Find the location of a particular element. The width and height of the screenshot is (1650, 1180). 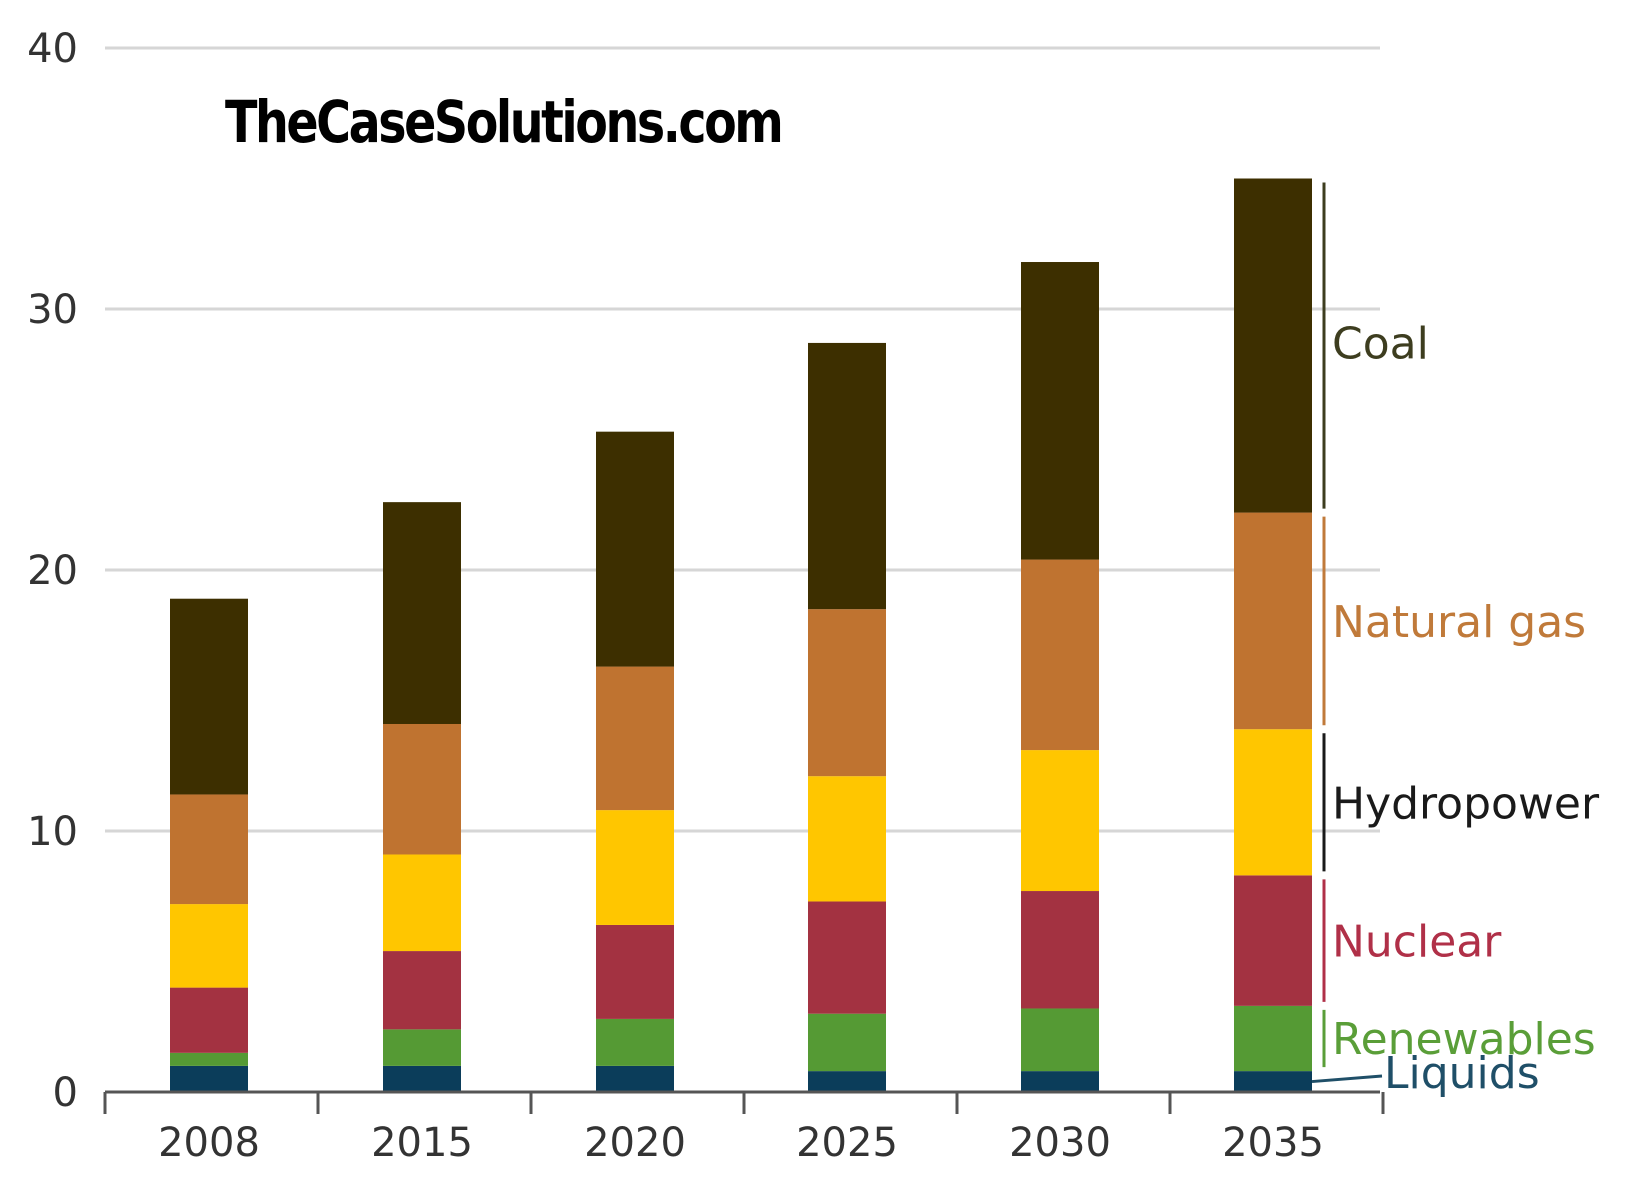

bar-2030-hydropower is located at coordinates (1060, 821).